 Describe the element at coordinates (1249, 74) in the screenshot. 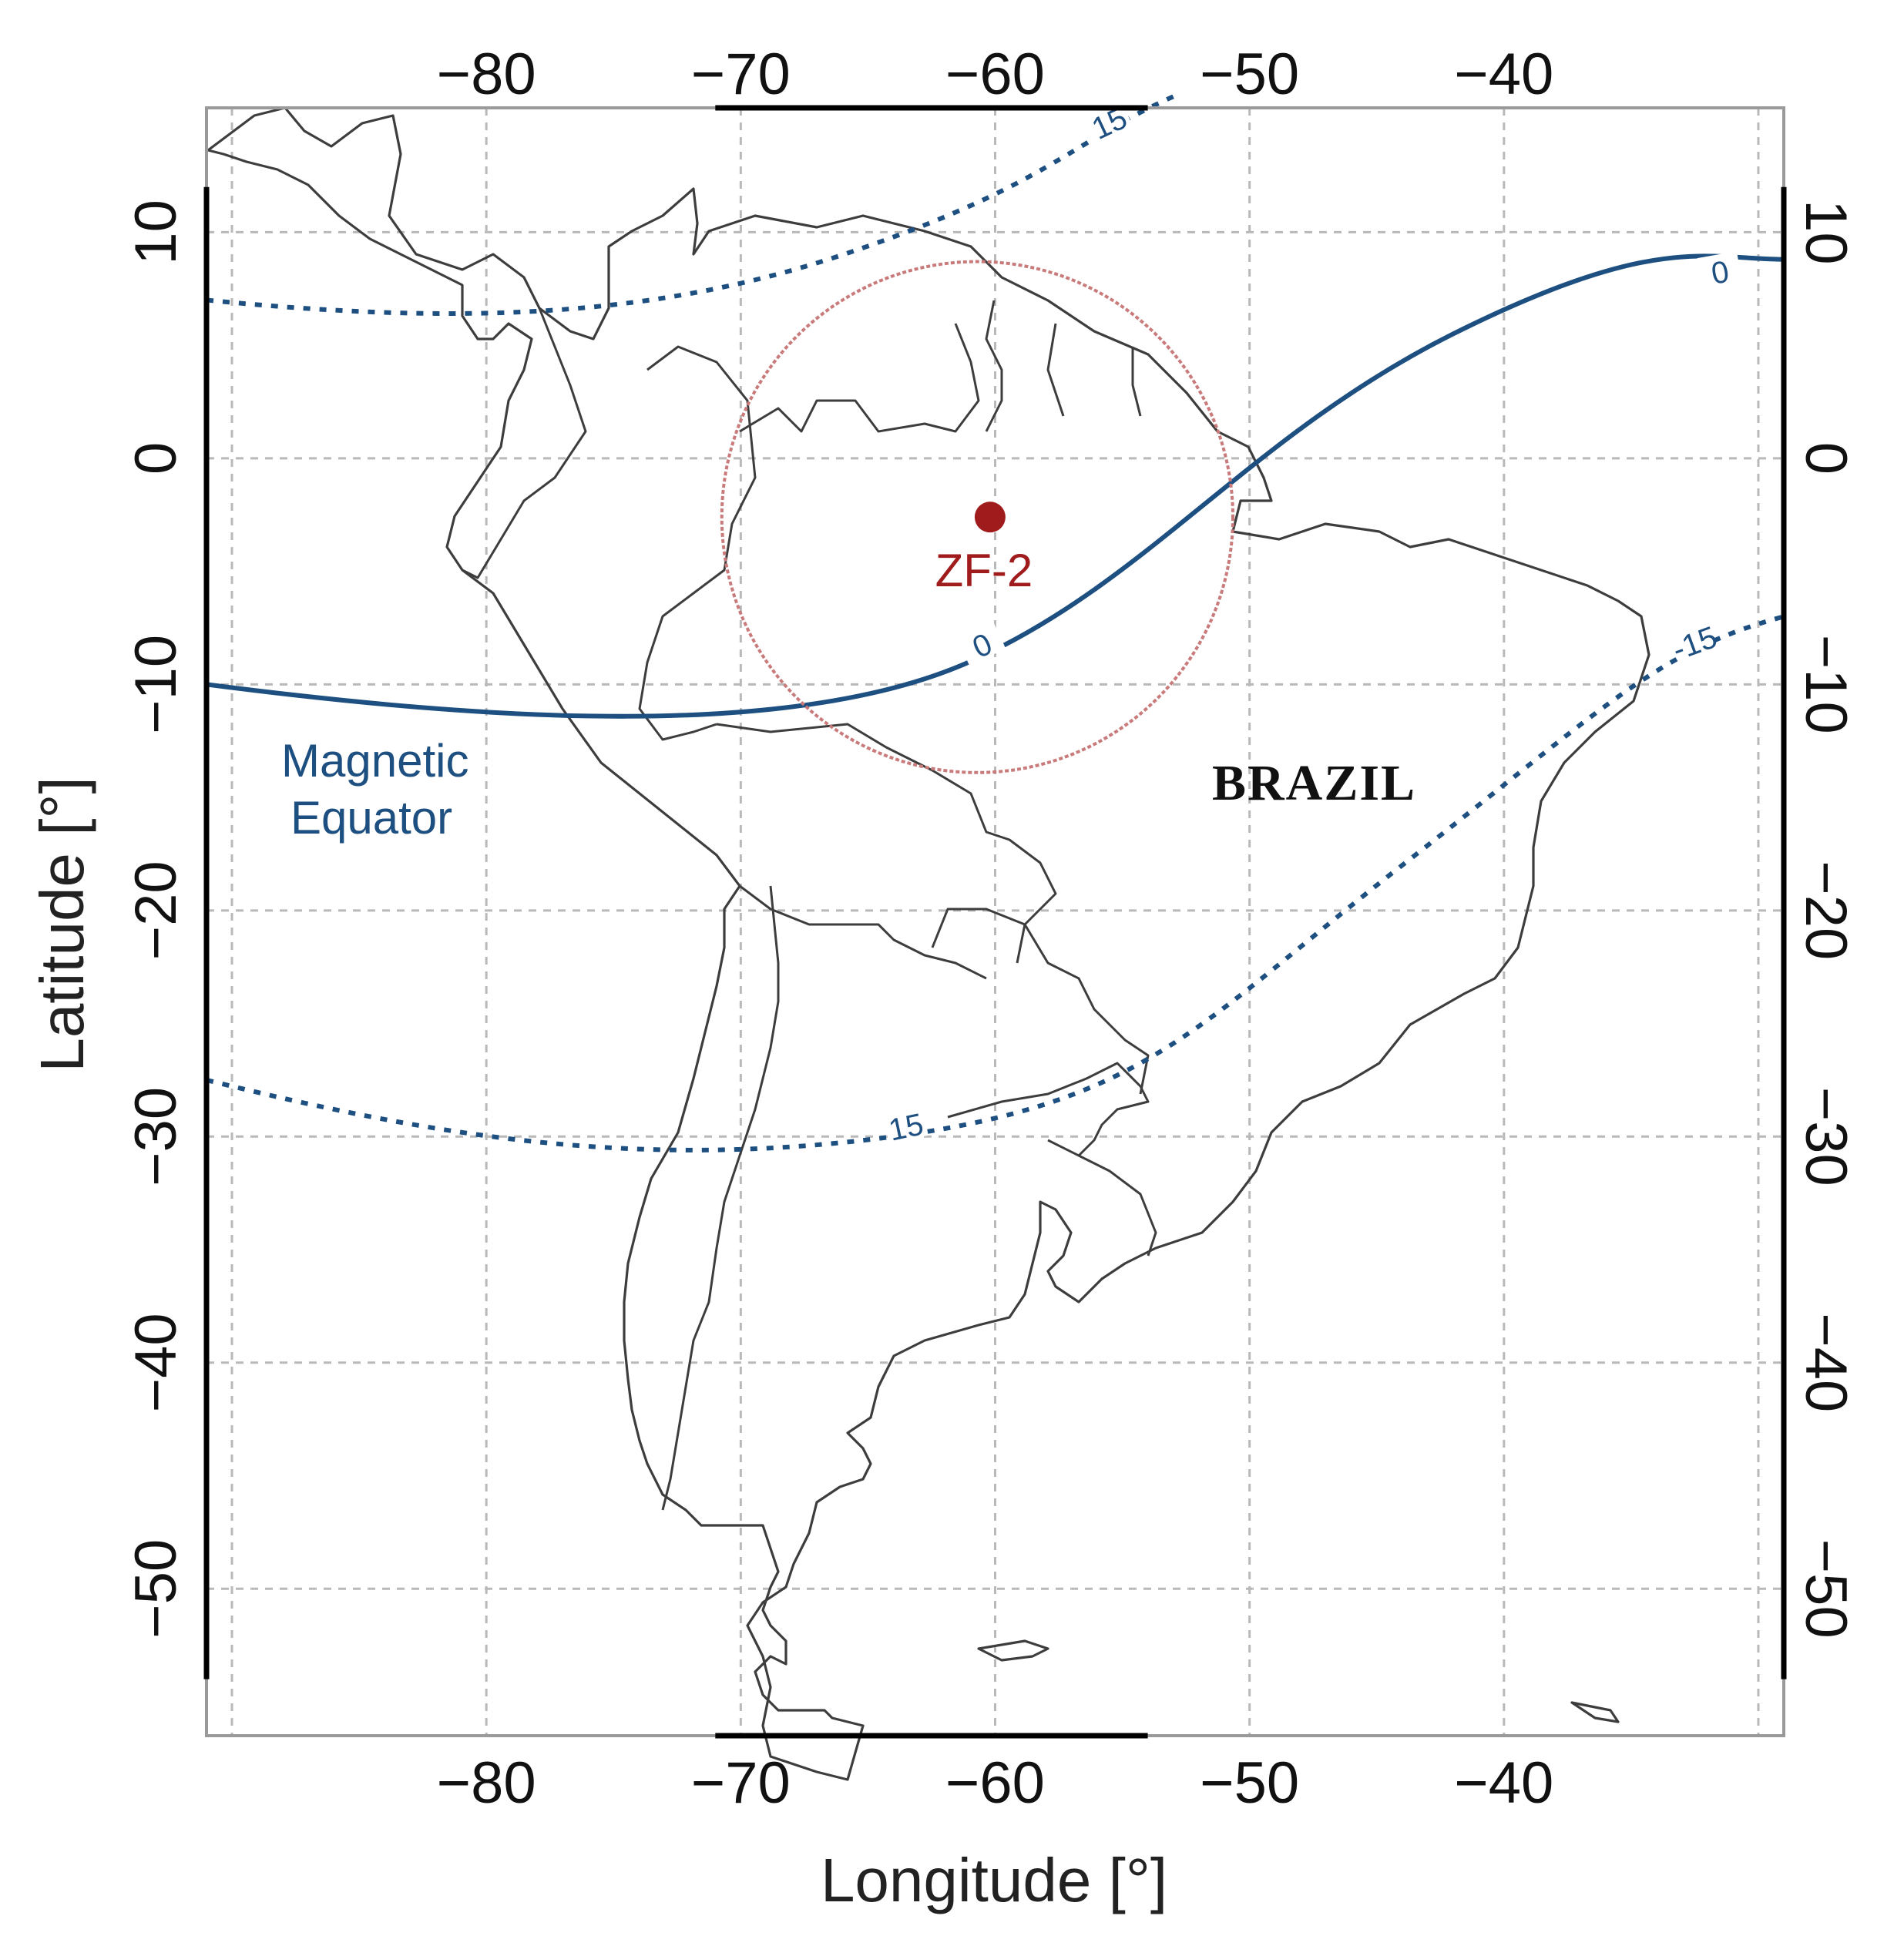

I see `x-tick-label-top: −50` at that location.